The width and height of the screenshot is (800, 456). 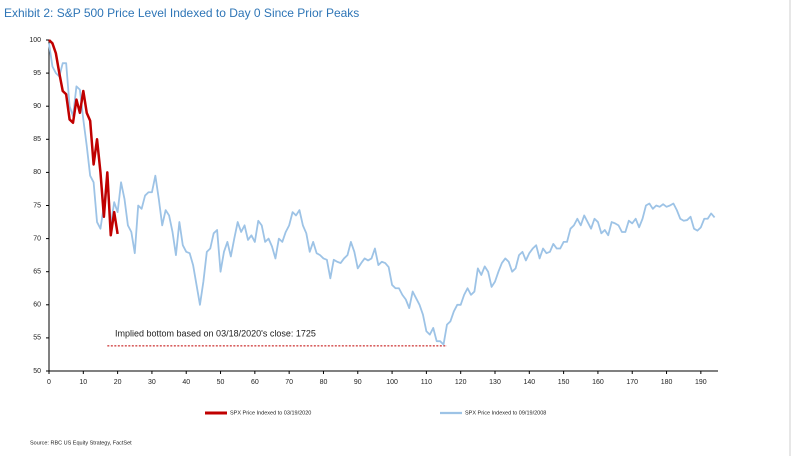 What do you see at coordinates (426, 382) in the screenshot?
I see `x-tick-label: 110` at bounding box center [426, 382].